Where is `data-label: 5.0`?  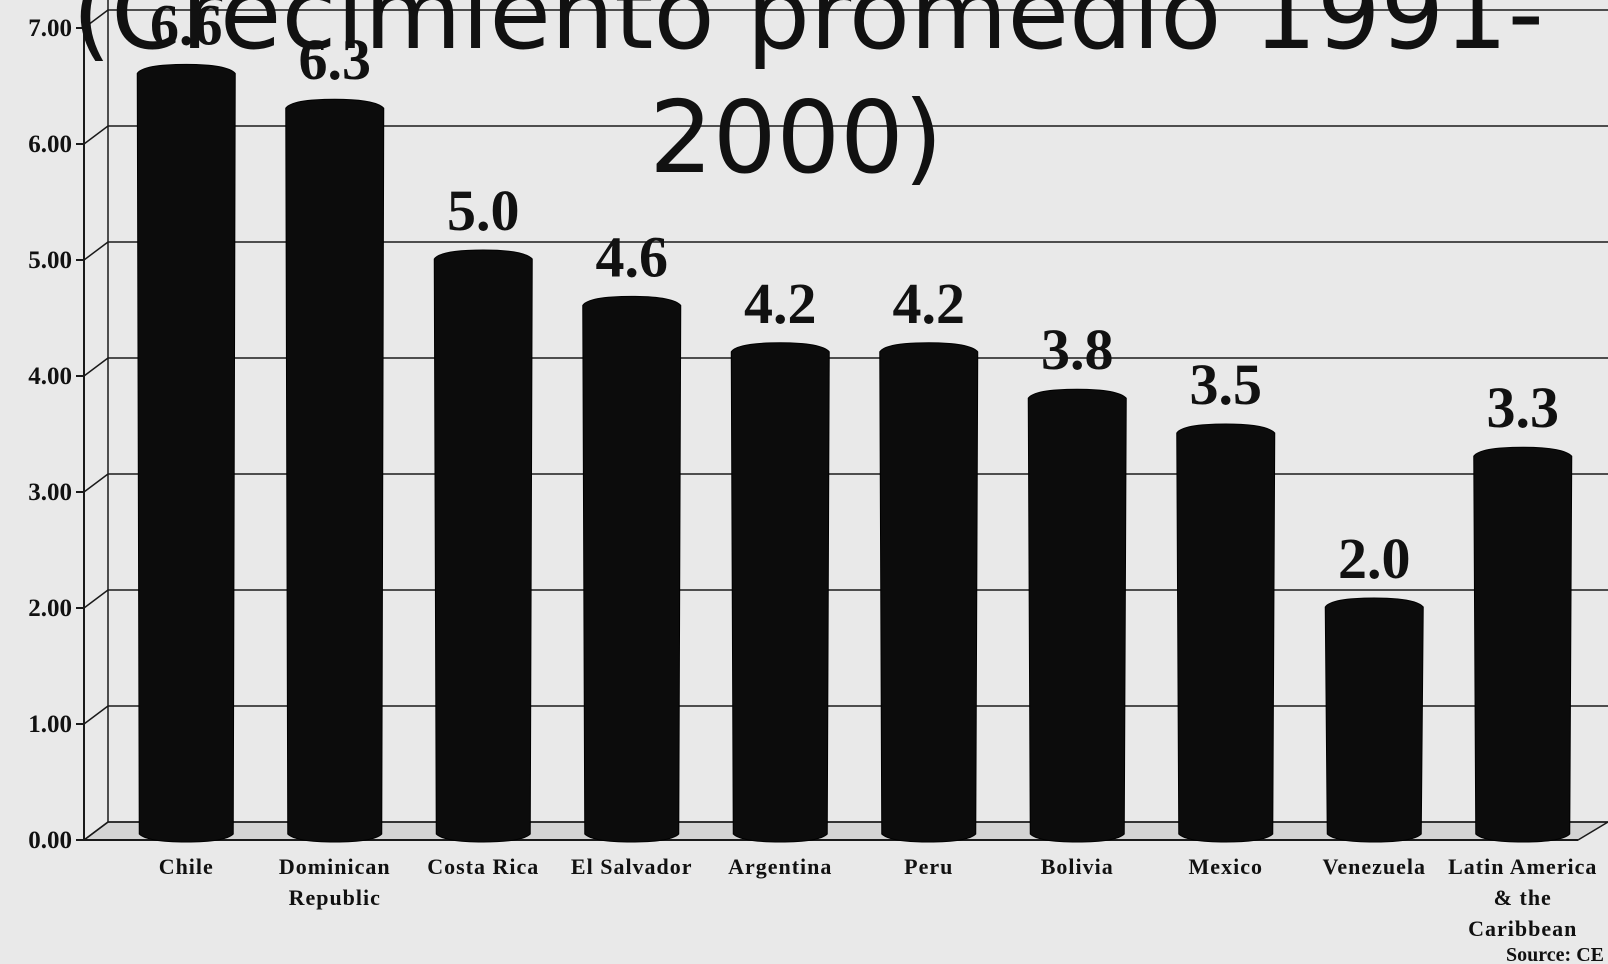
data-label: 5.0 is located at coordinates (483, 210).